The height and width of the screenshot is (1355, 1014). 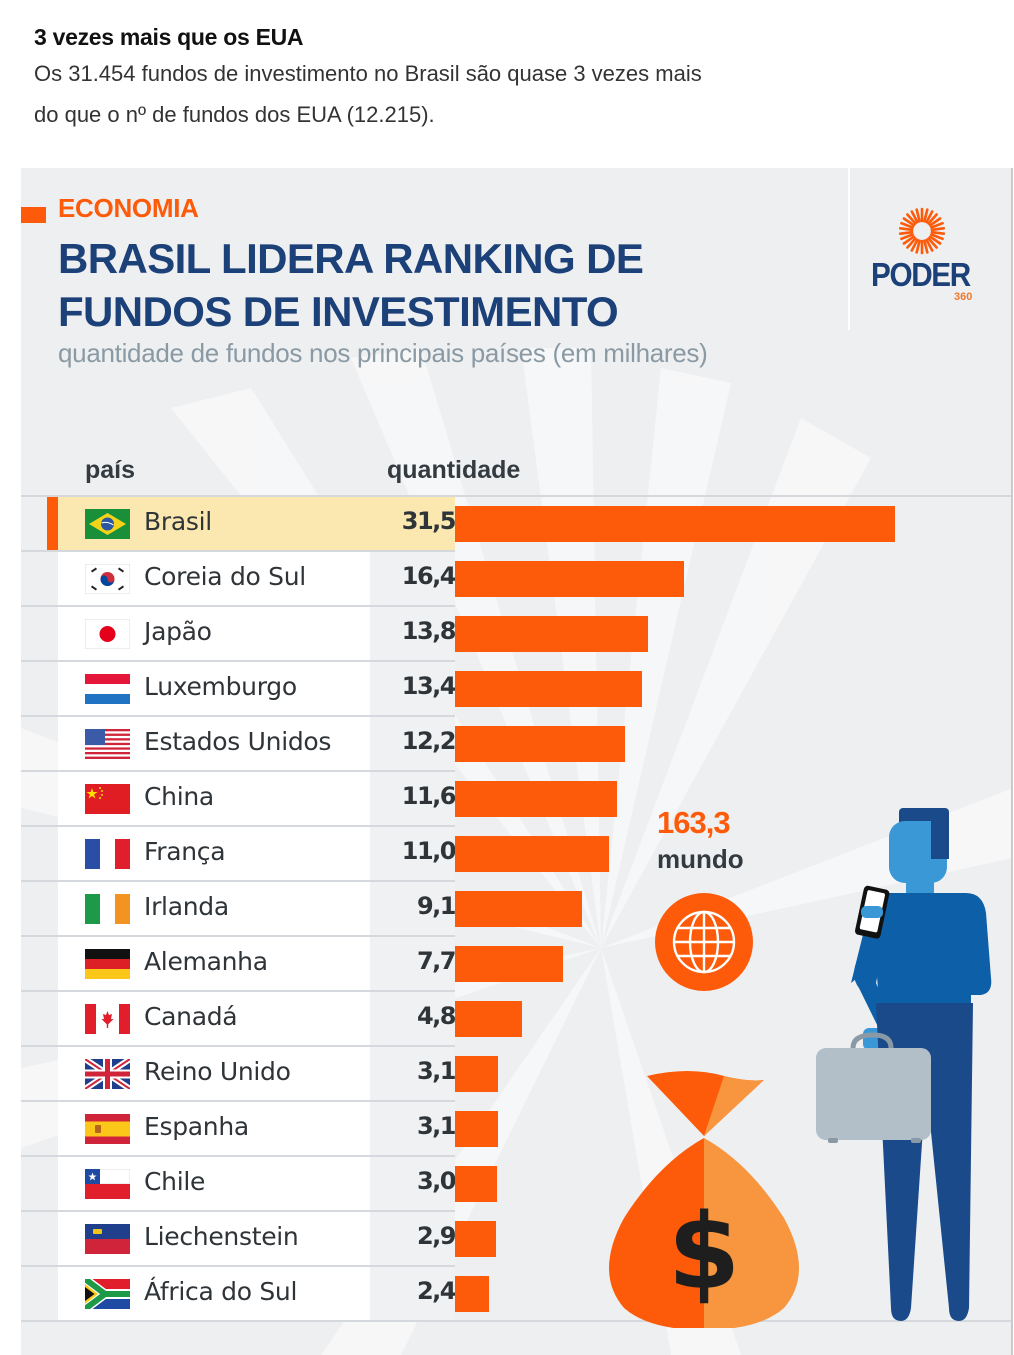 What do you see at coordinates (429, 631) in the screenshot?
I see `value-label: 13,8` at bounding box center [429, 631].